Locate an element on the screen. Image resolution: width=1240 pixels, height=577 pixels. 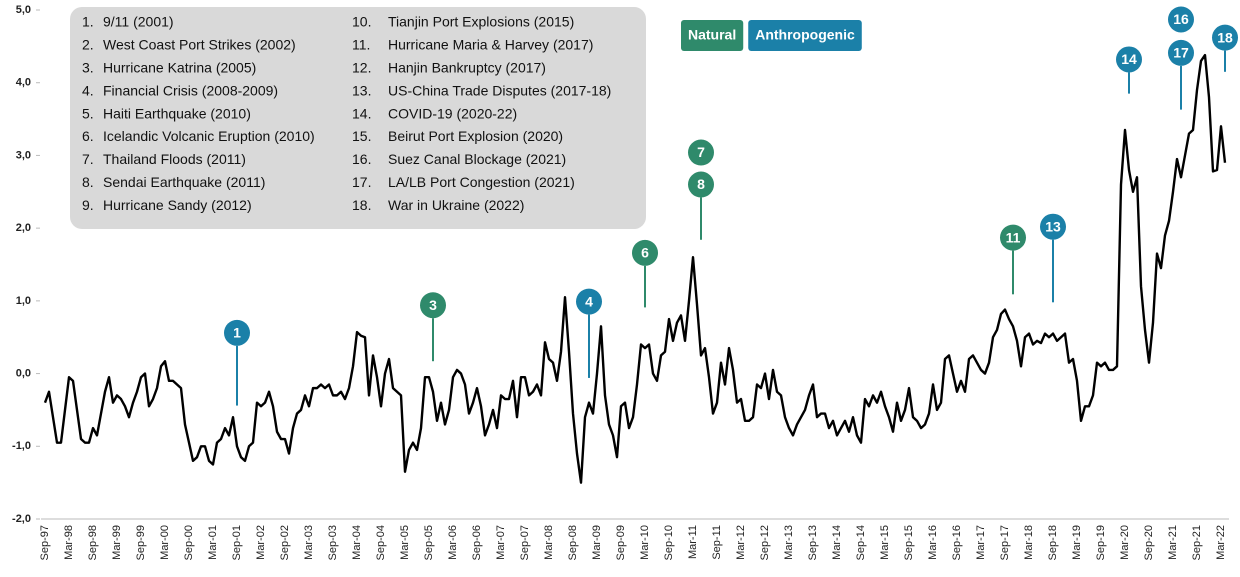
x-tick-label: Mar-99 is located at coordinates (117, 542).